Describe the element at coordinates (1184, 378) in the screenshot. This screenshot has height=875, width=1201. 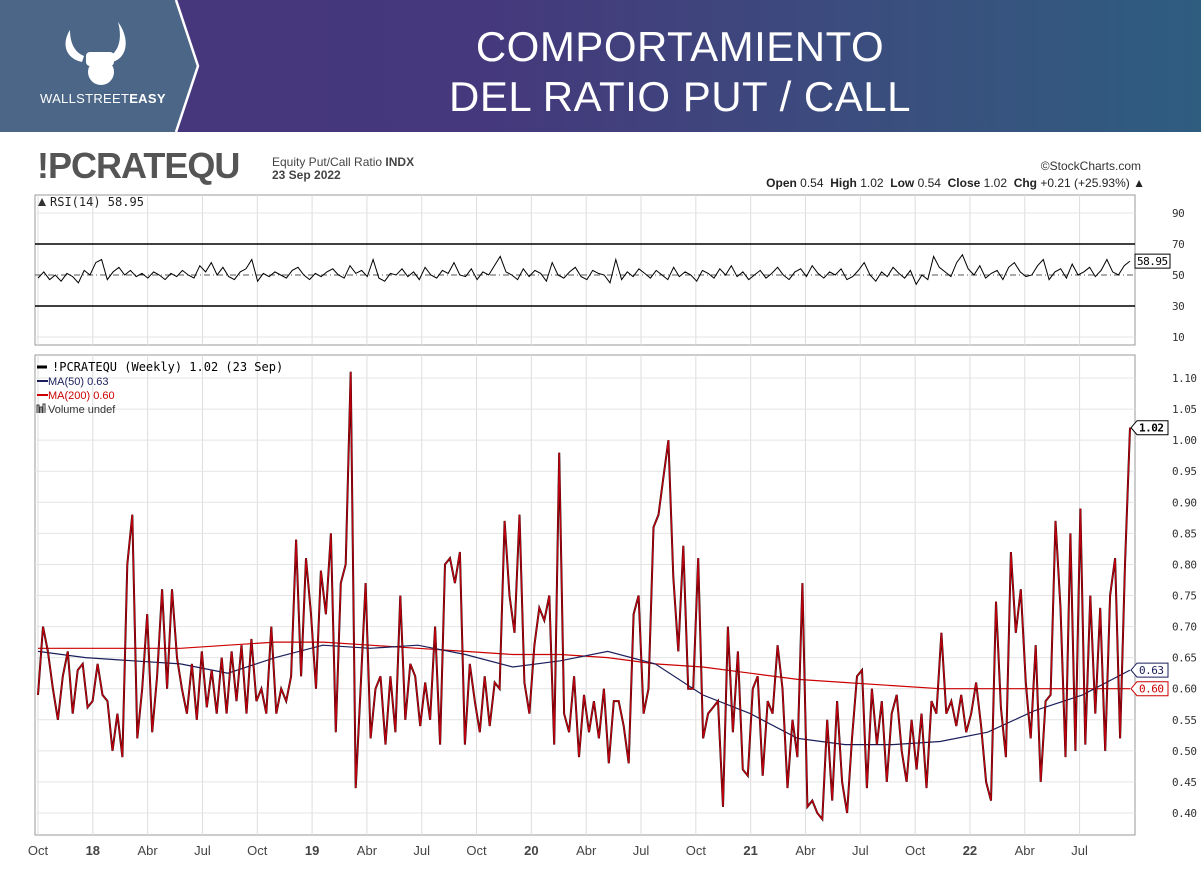
I see `price-tick-label: 1.10` at that location.